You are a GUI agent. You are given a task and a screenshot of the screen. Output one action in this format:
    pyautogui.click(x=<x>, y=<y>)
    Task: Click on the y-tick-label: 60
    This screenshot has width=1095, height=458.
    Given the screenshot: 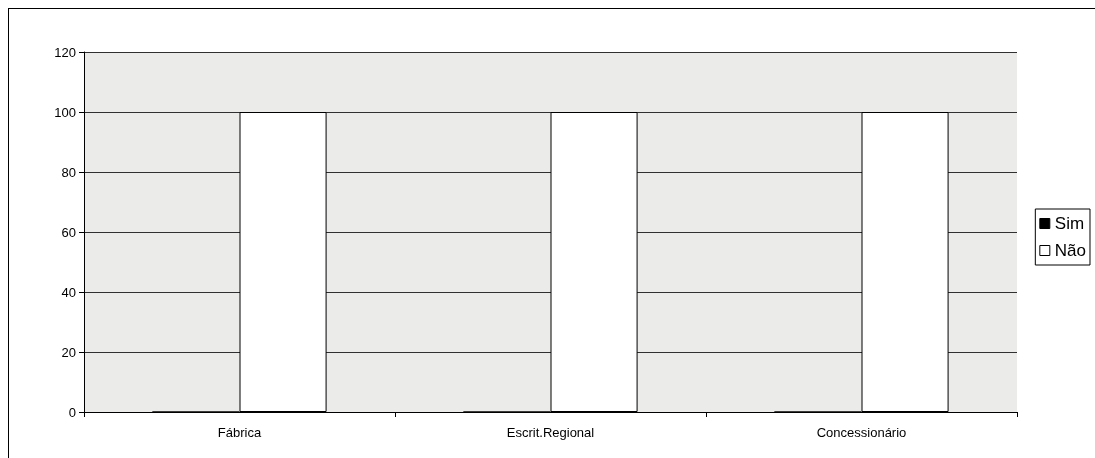 What is the action you would take?
    pyautogui.click(x=68, y=232)
    